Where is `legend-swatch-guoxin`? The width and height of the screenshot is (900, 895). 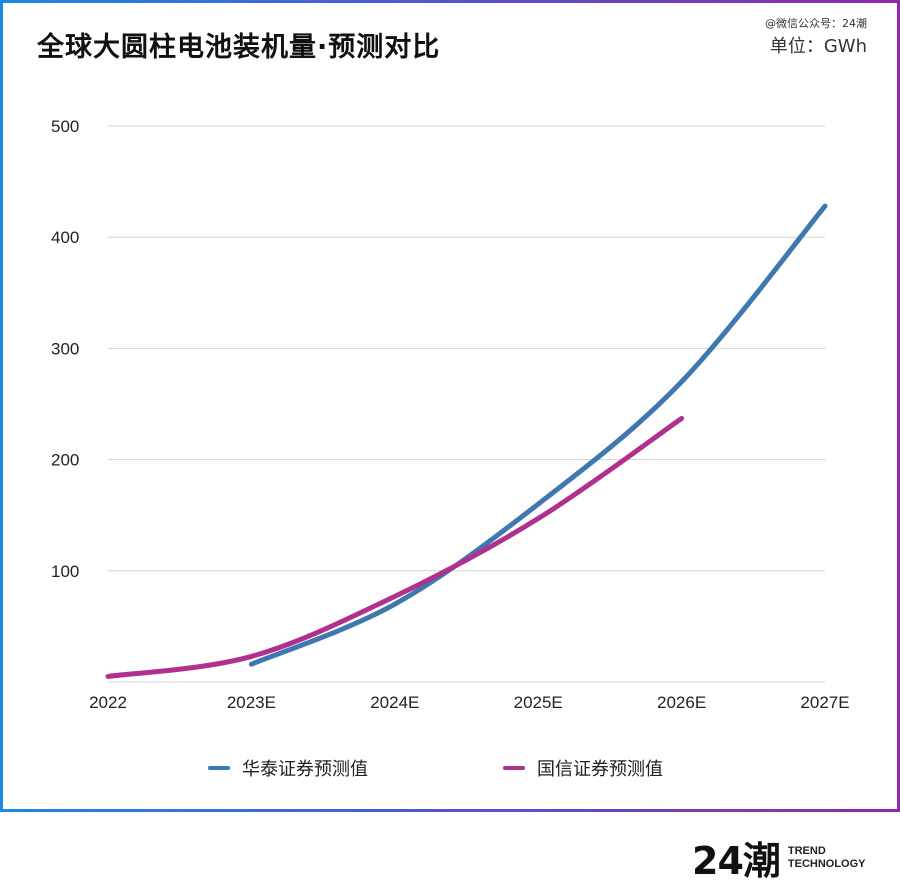 legend-swatch-guoxin is located at coordinates (514, 768).